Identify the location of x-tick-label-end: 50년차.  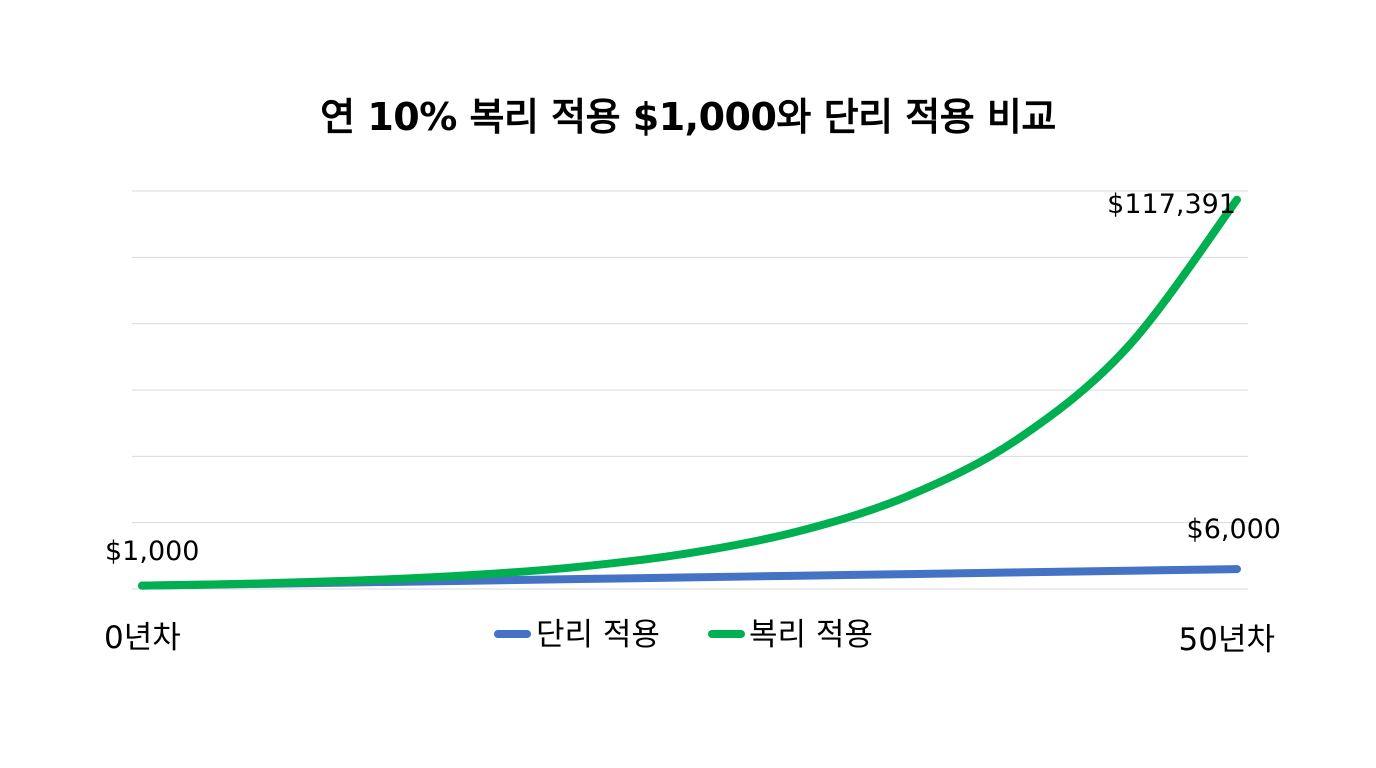
(1227, 640).